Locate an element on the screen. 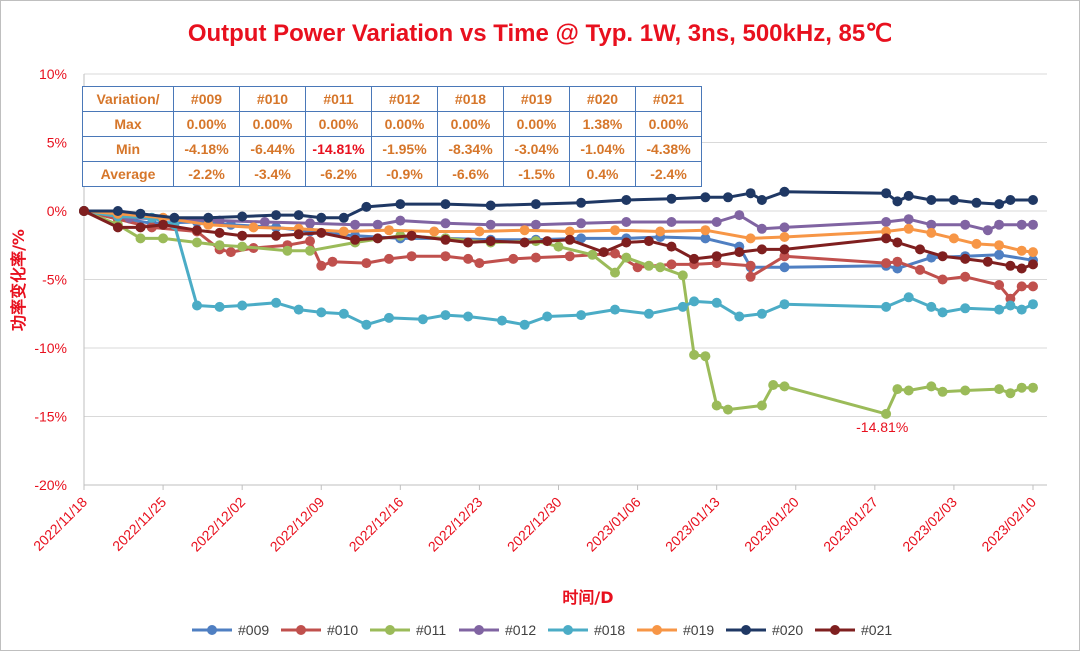 This screenshot has height=651, width=1080. x-tick-label: 2022/12/30 is located at coordinates (534, 524).